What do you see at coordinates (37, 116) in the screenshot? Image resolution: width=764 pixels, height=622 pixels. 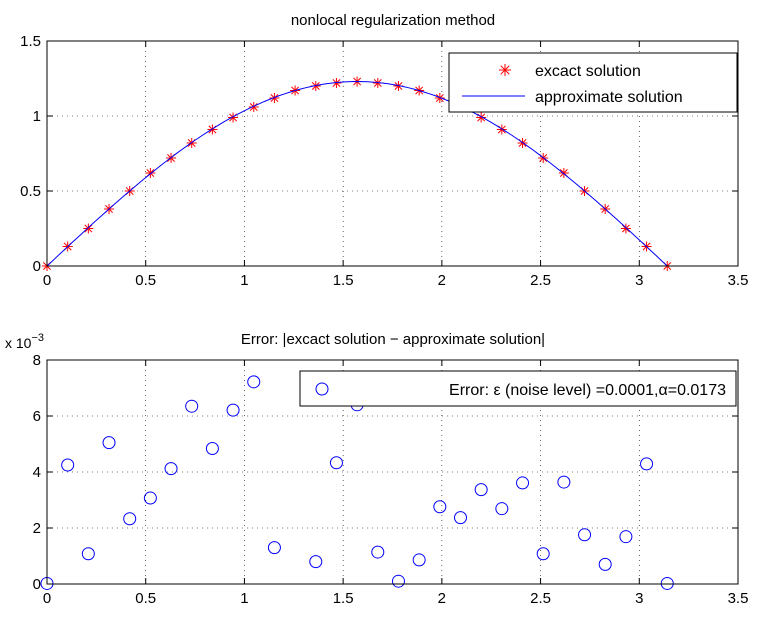 I see `y-tick-label: 1` at bounding box center [37, 116].